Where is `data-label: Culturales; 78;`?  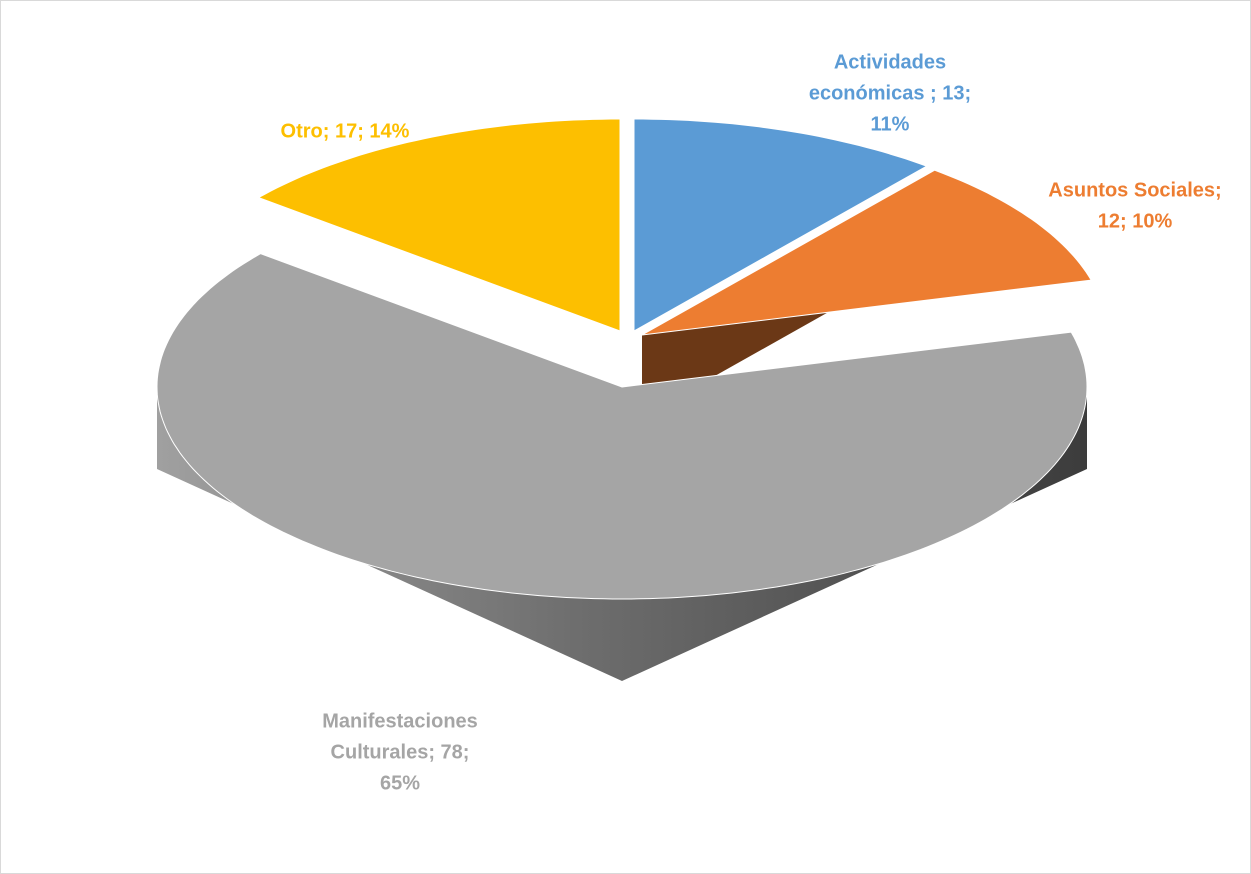
data-label: Culturales; 78; is located at coordinates (400, 752).